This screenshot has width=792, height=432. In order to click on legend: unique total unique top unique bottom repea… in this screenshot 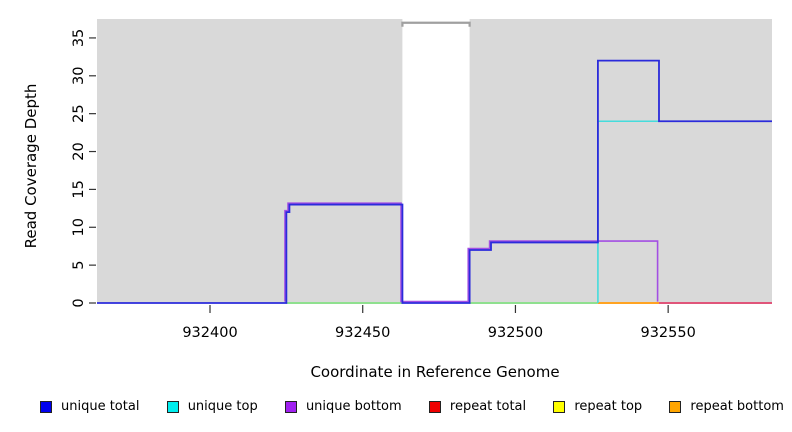, I will do `click(412, 406)`.